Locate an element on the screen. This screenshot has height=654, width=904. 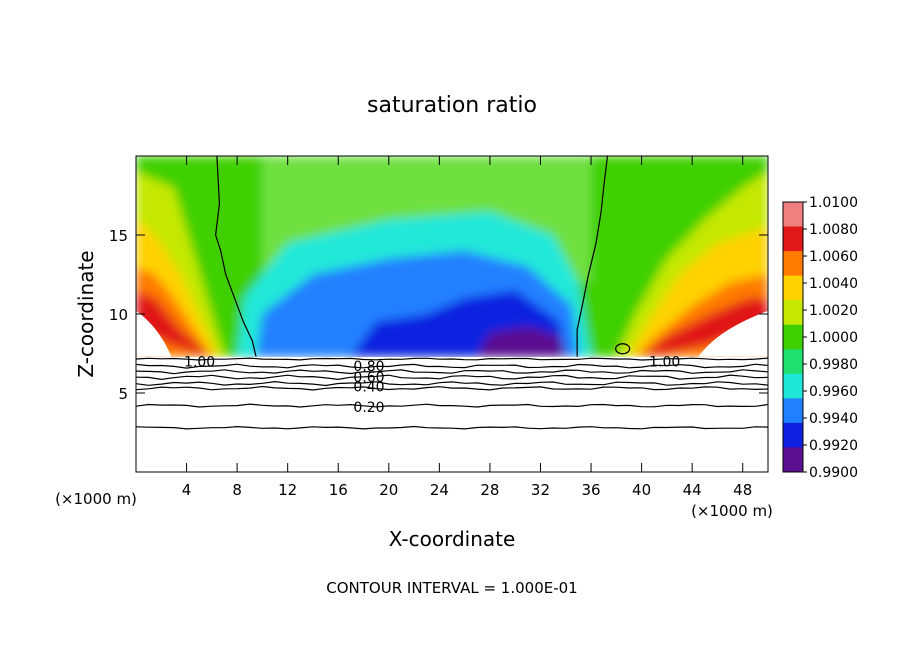
contour-interval-note: CONTOUR INTERVAL = 1.000E-01 is located at coordinates (451, 588).